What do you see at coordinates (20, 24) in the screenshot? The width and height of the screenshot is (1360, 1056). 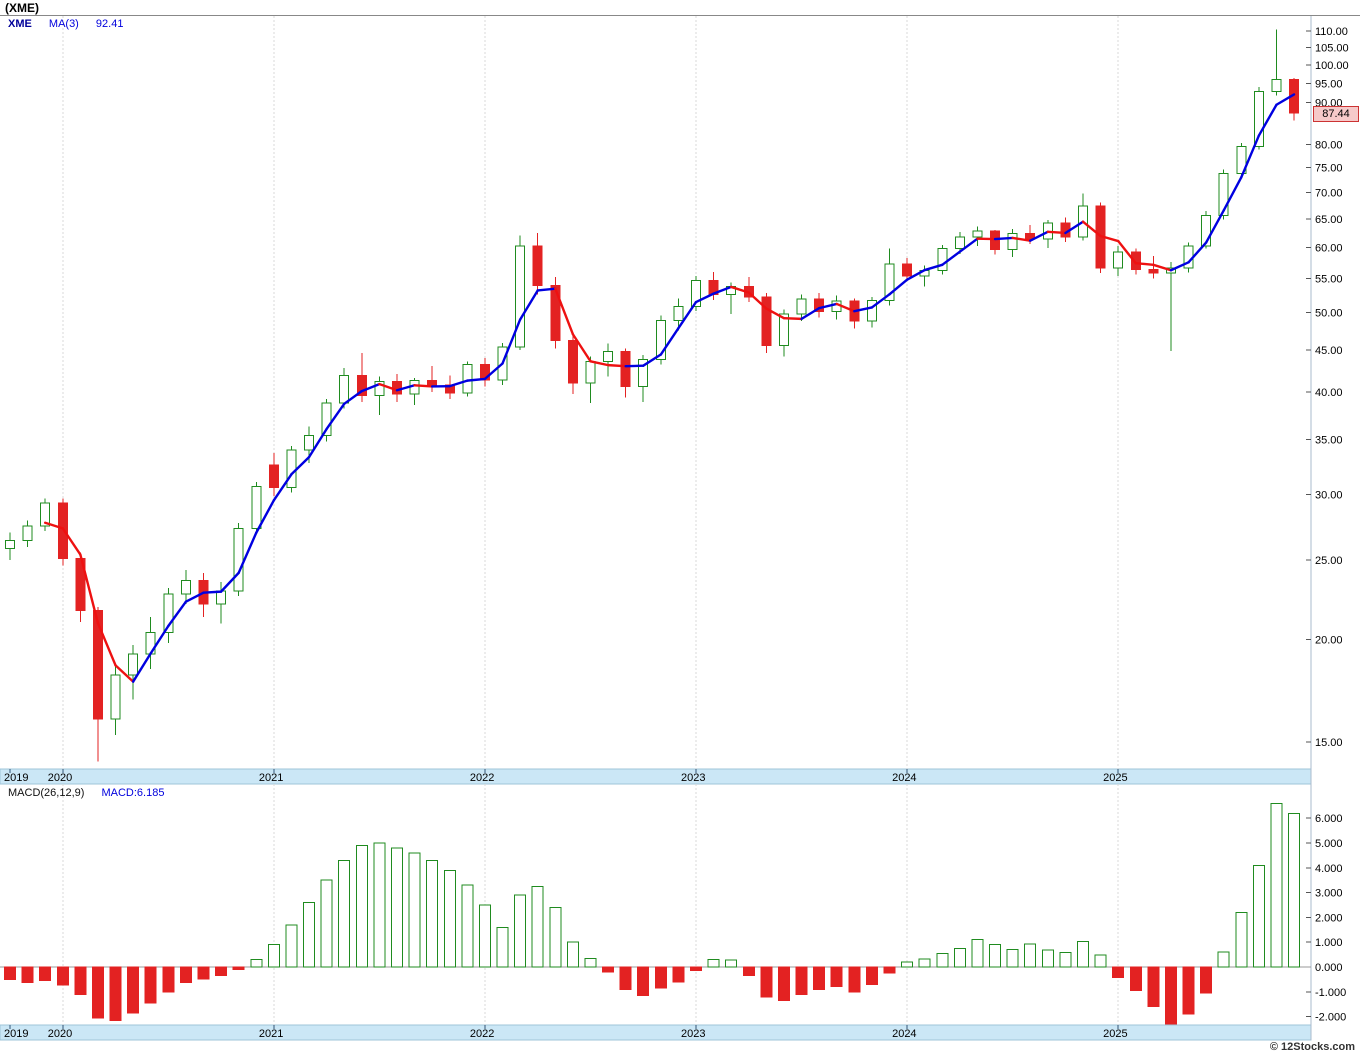 I see `legend-symbol: XME` at bounding box center [20, 24].